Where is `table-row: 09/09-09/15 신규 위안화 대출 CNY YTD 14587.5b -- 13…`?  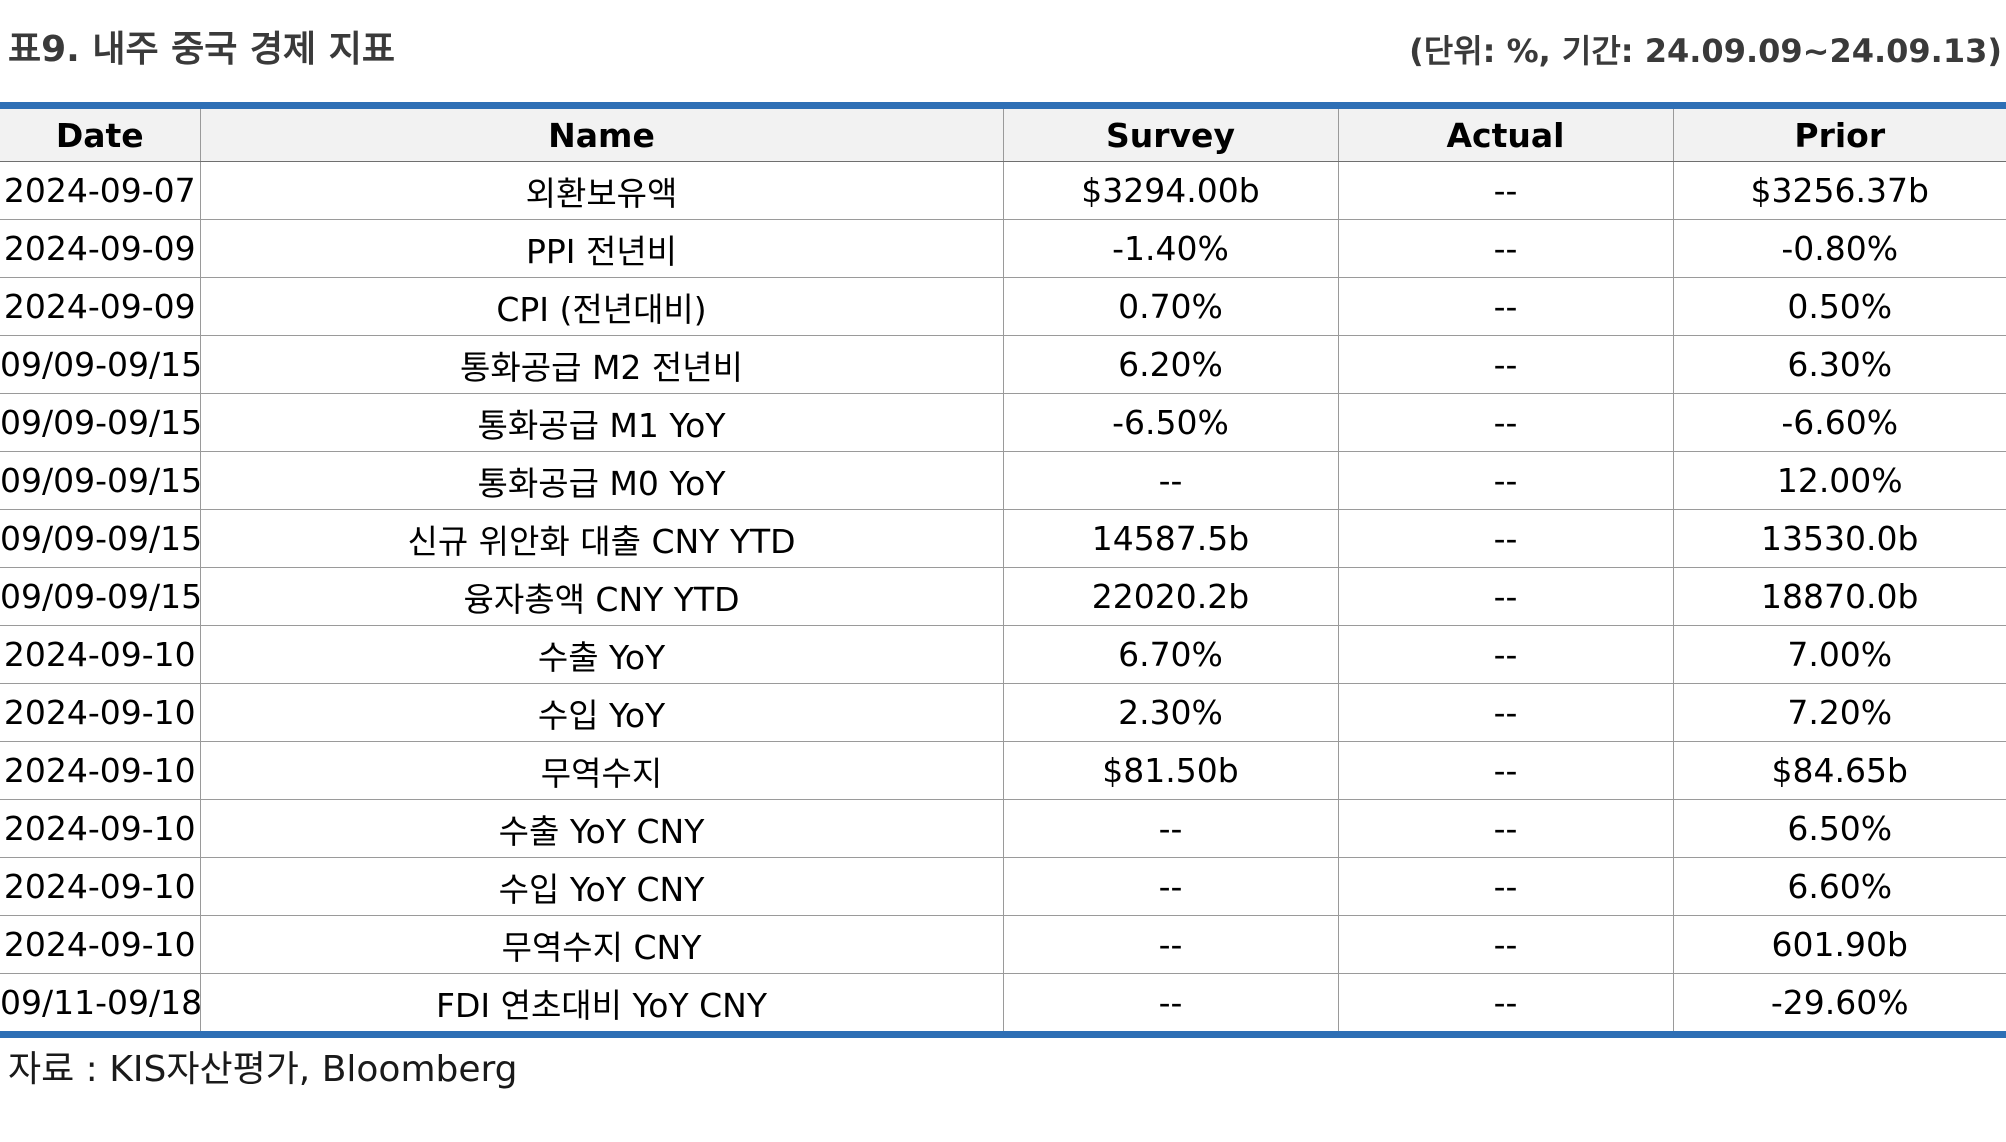
table-row: 09/09-09/15 신규 위안화 대출 CNY YTD 14587.5b -- 13… is located at coordinates (1003, 538).